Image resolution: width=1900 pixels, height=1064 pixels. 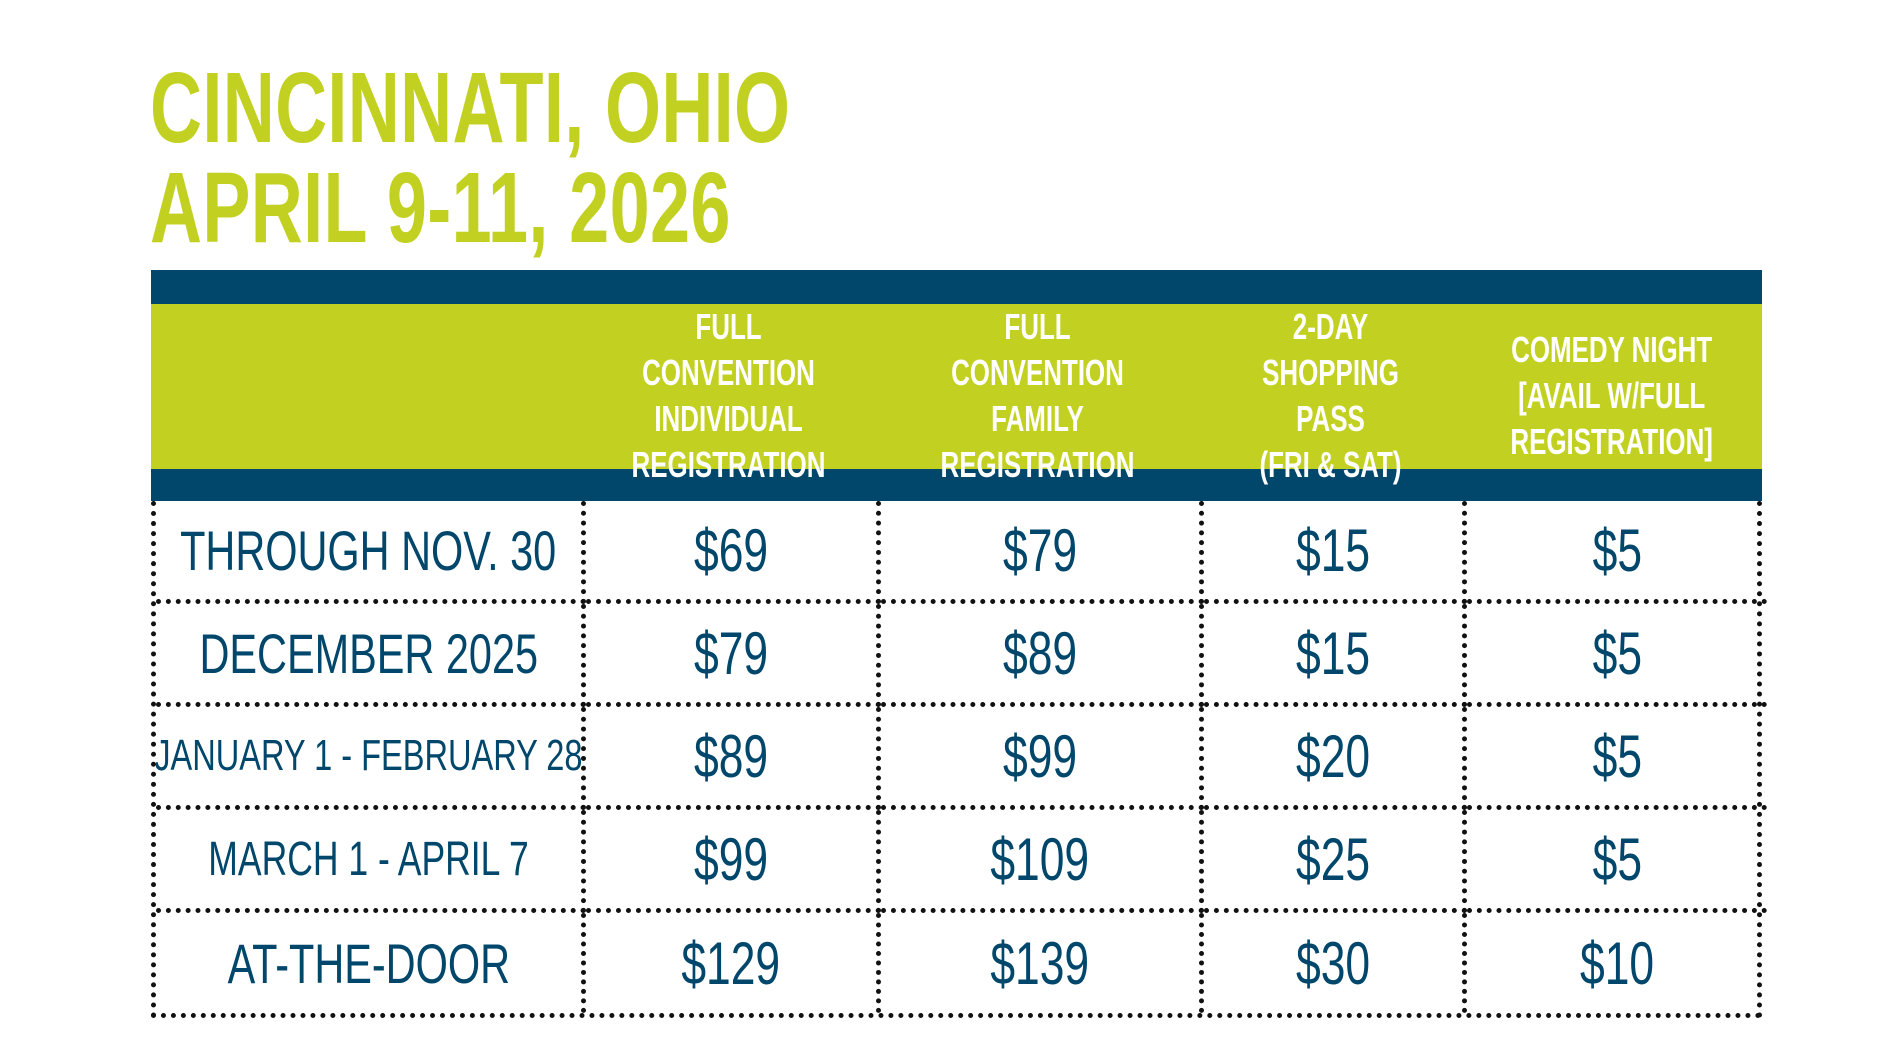 What do you see at coordinates (733, 758) in the screenshot?
I see `table-cell-individual: $89` at bounding box center [733, 758].